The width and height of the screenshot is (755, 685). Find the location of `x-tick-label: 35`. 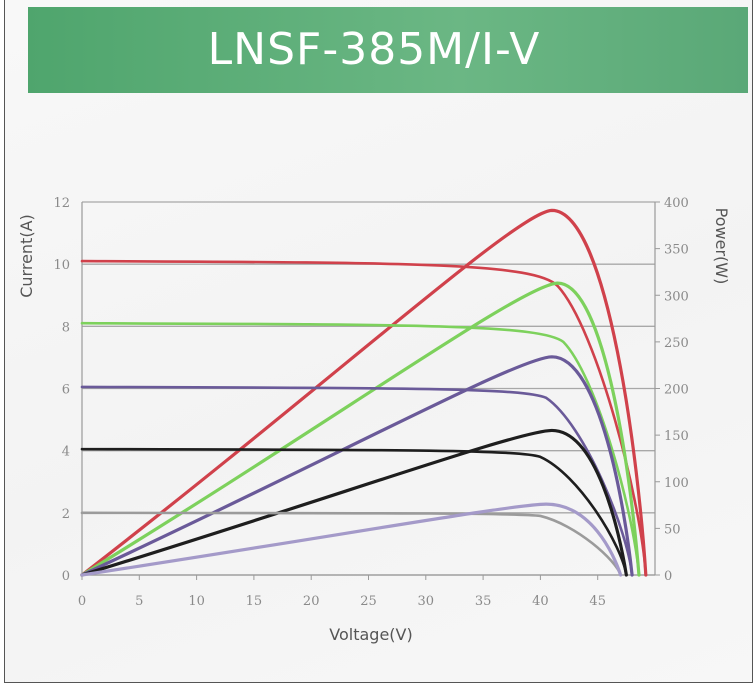

x-tick-label: 35 is located at coordinates (483, 601).